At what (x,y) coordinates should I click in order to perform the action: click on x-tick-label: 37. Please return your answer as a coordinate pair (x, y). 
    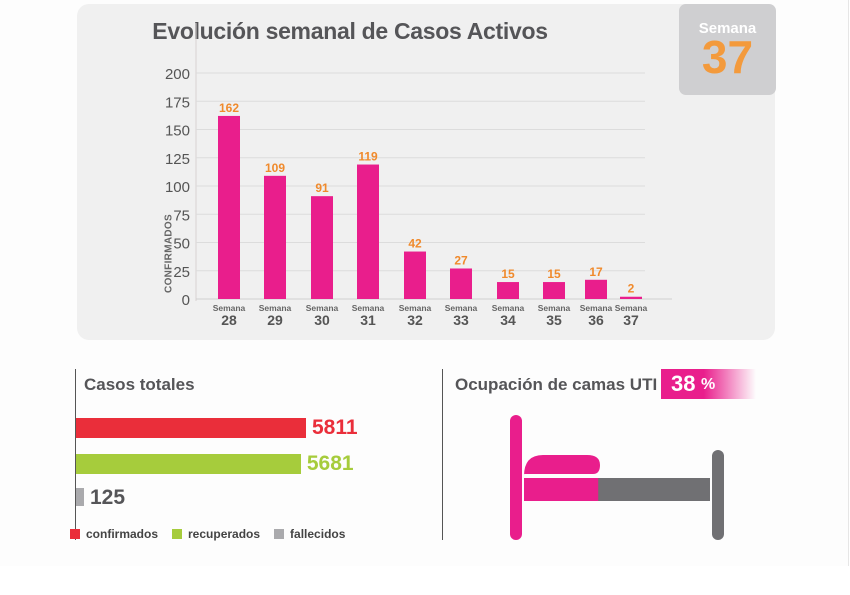
    Looking at the image, I should click on (631, 320).